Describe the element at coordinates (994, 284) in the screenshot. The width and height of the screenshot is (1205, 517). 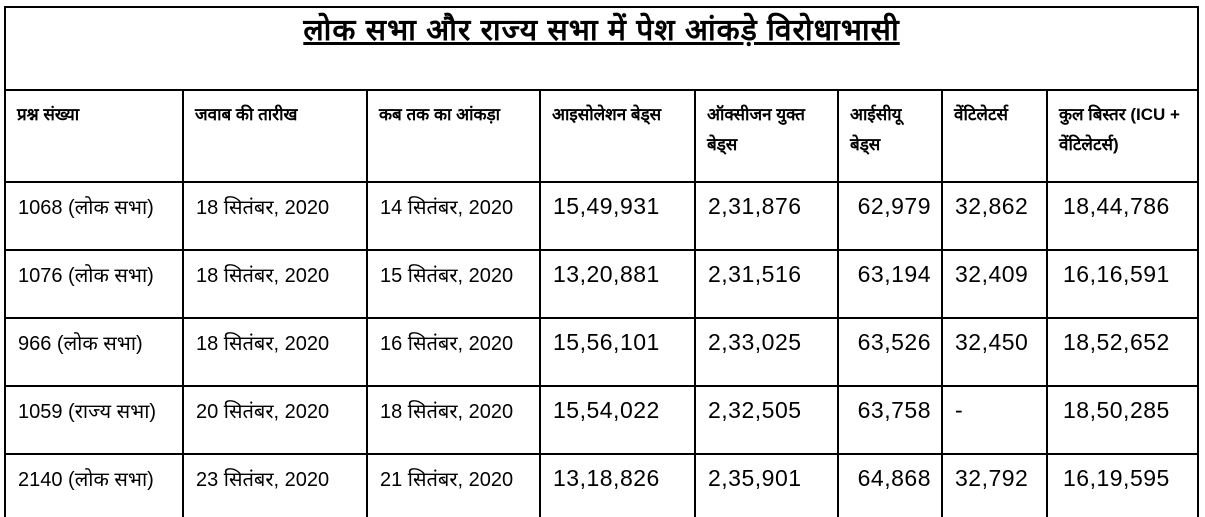
I see `cell-ventilators: 32,409` at that location.